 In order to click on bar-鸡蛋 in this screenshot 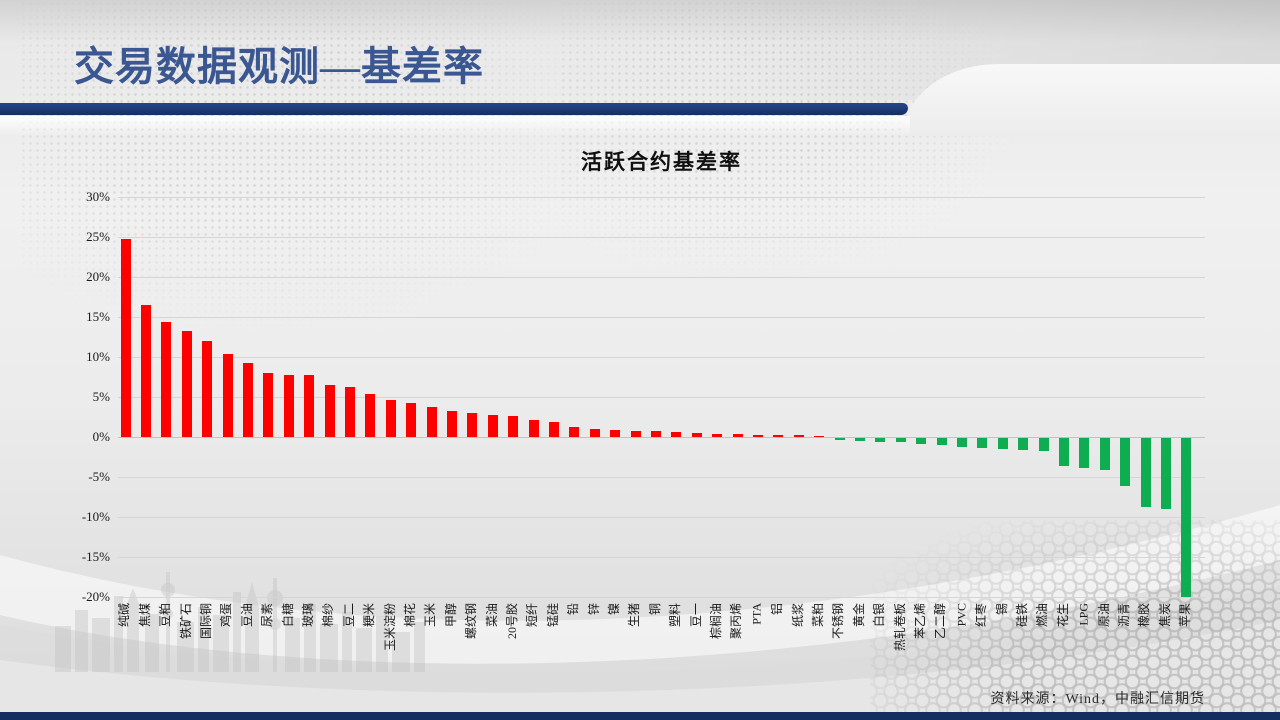, I will do `click(227, 395)`.